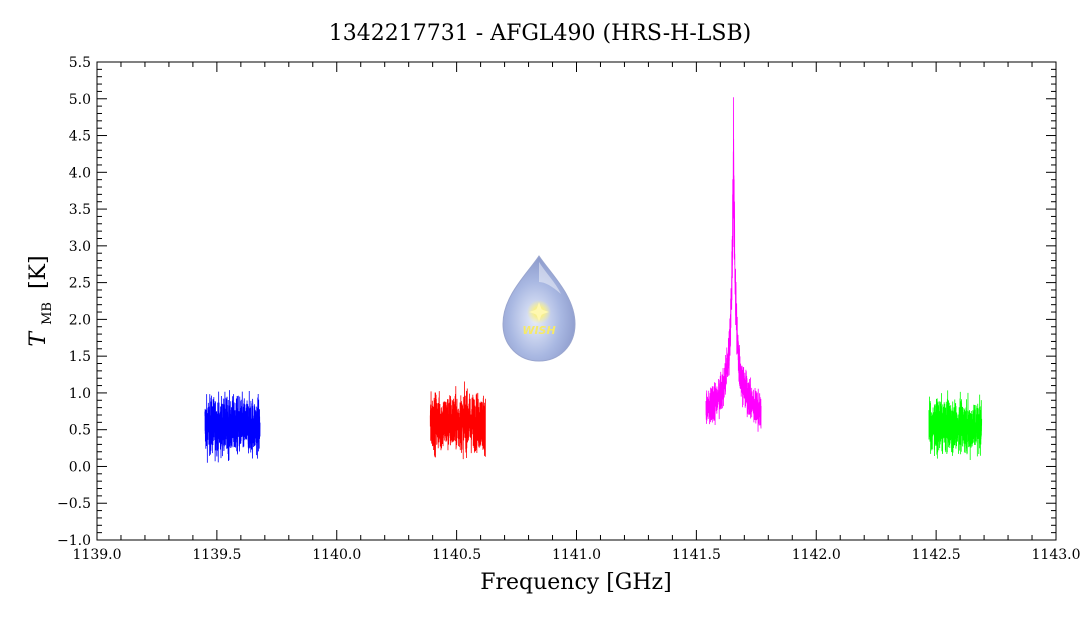 The image size is (1080, 618). What do you see at coordinates (1056, 555) in the screenshot?
I see `x-tick-label: 1143.0` at bounding box center [1056, 555].